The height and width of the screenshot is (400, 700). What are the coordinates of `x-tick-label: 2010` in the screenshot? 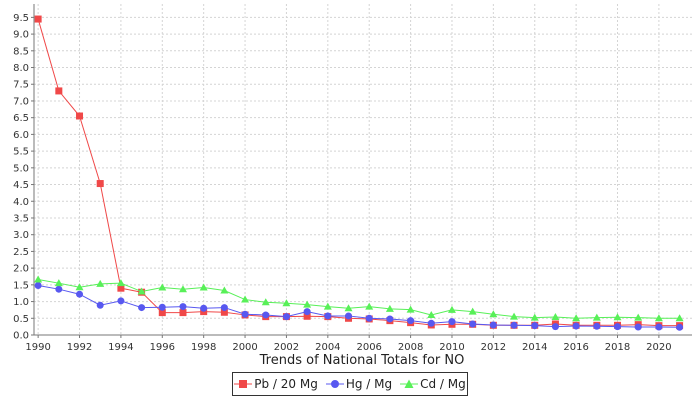 It's located at (451, 347).